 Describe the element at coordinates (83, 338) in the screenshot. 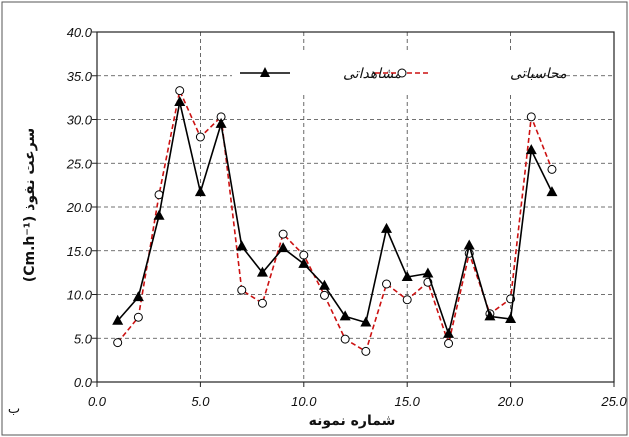

I see `y-tick-label: 5.0` at that location.